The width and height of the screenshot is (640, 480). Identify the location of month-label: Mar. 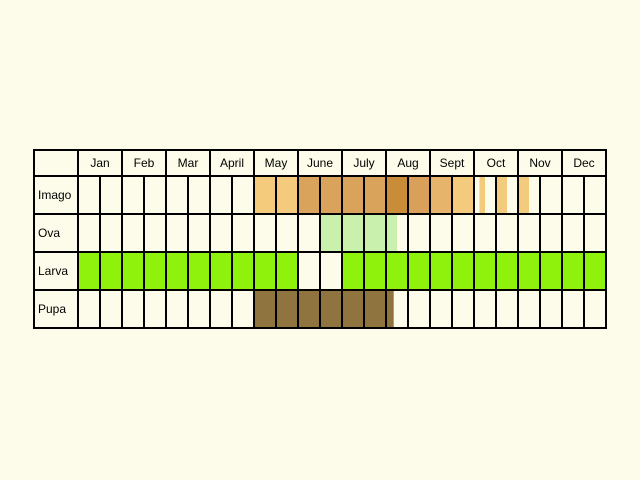
(188, 163).